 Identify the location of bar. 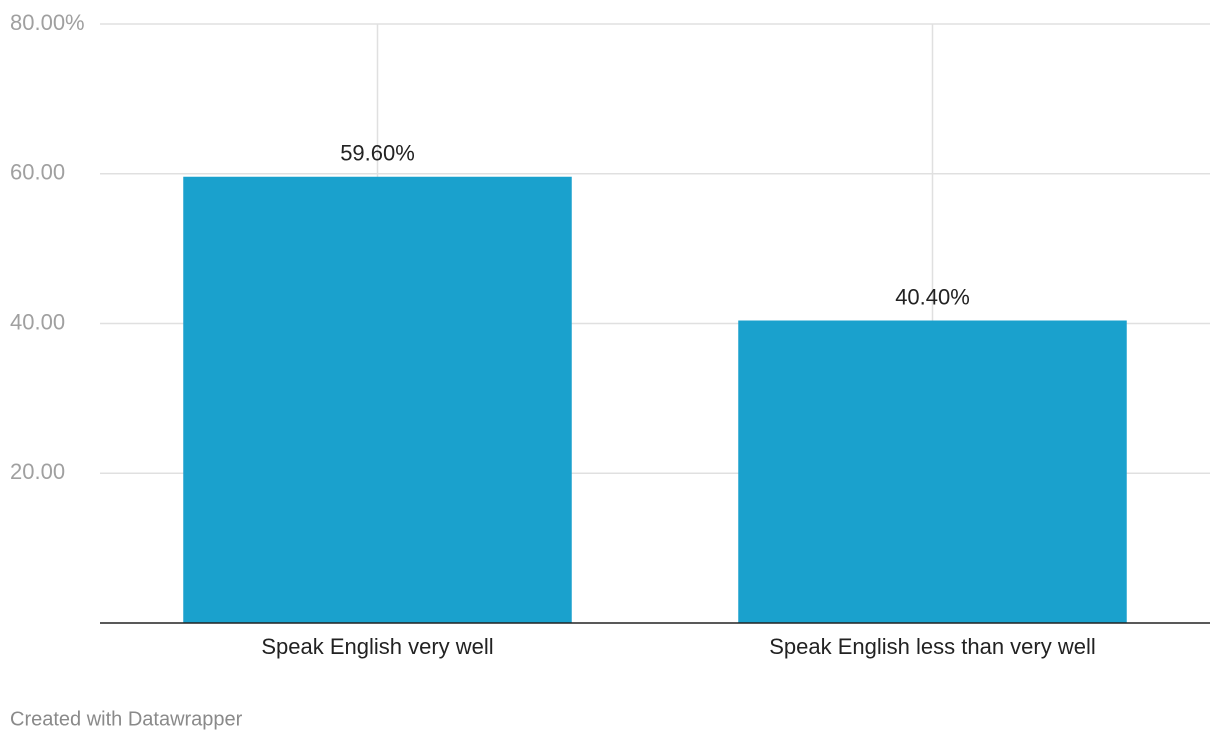
(932, 471).